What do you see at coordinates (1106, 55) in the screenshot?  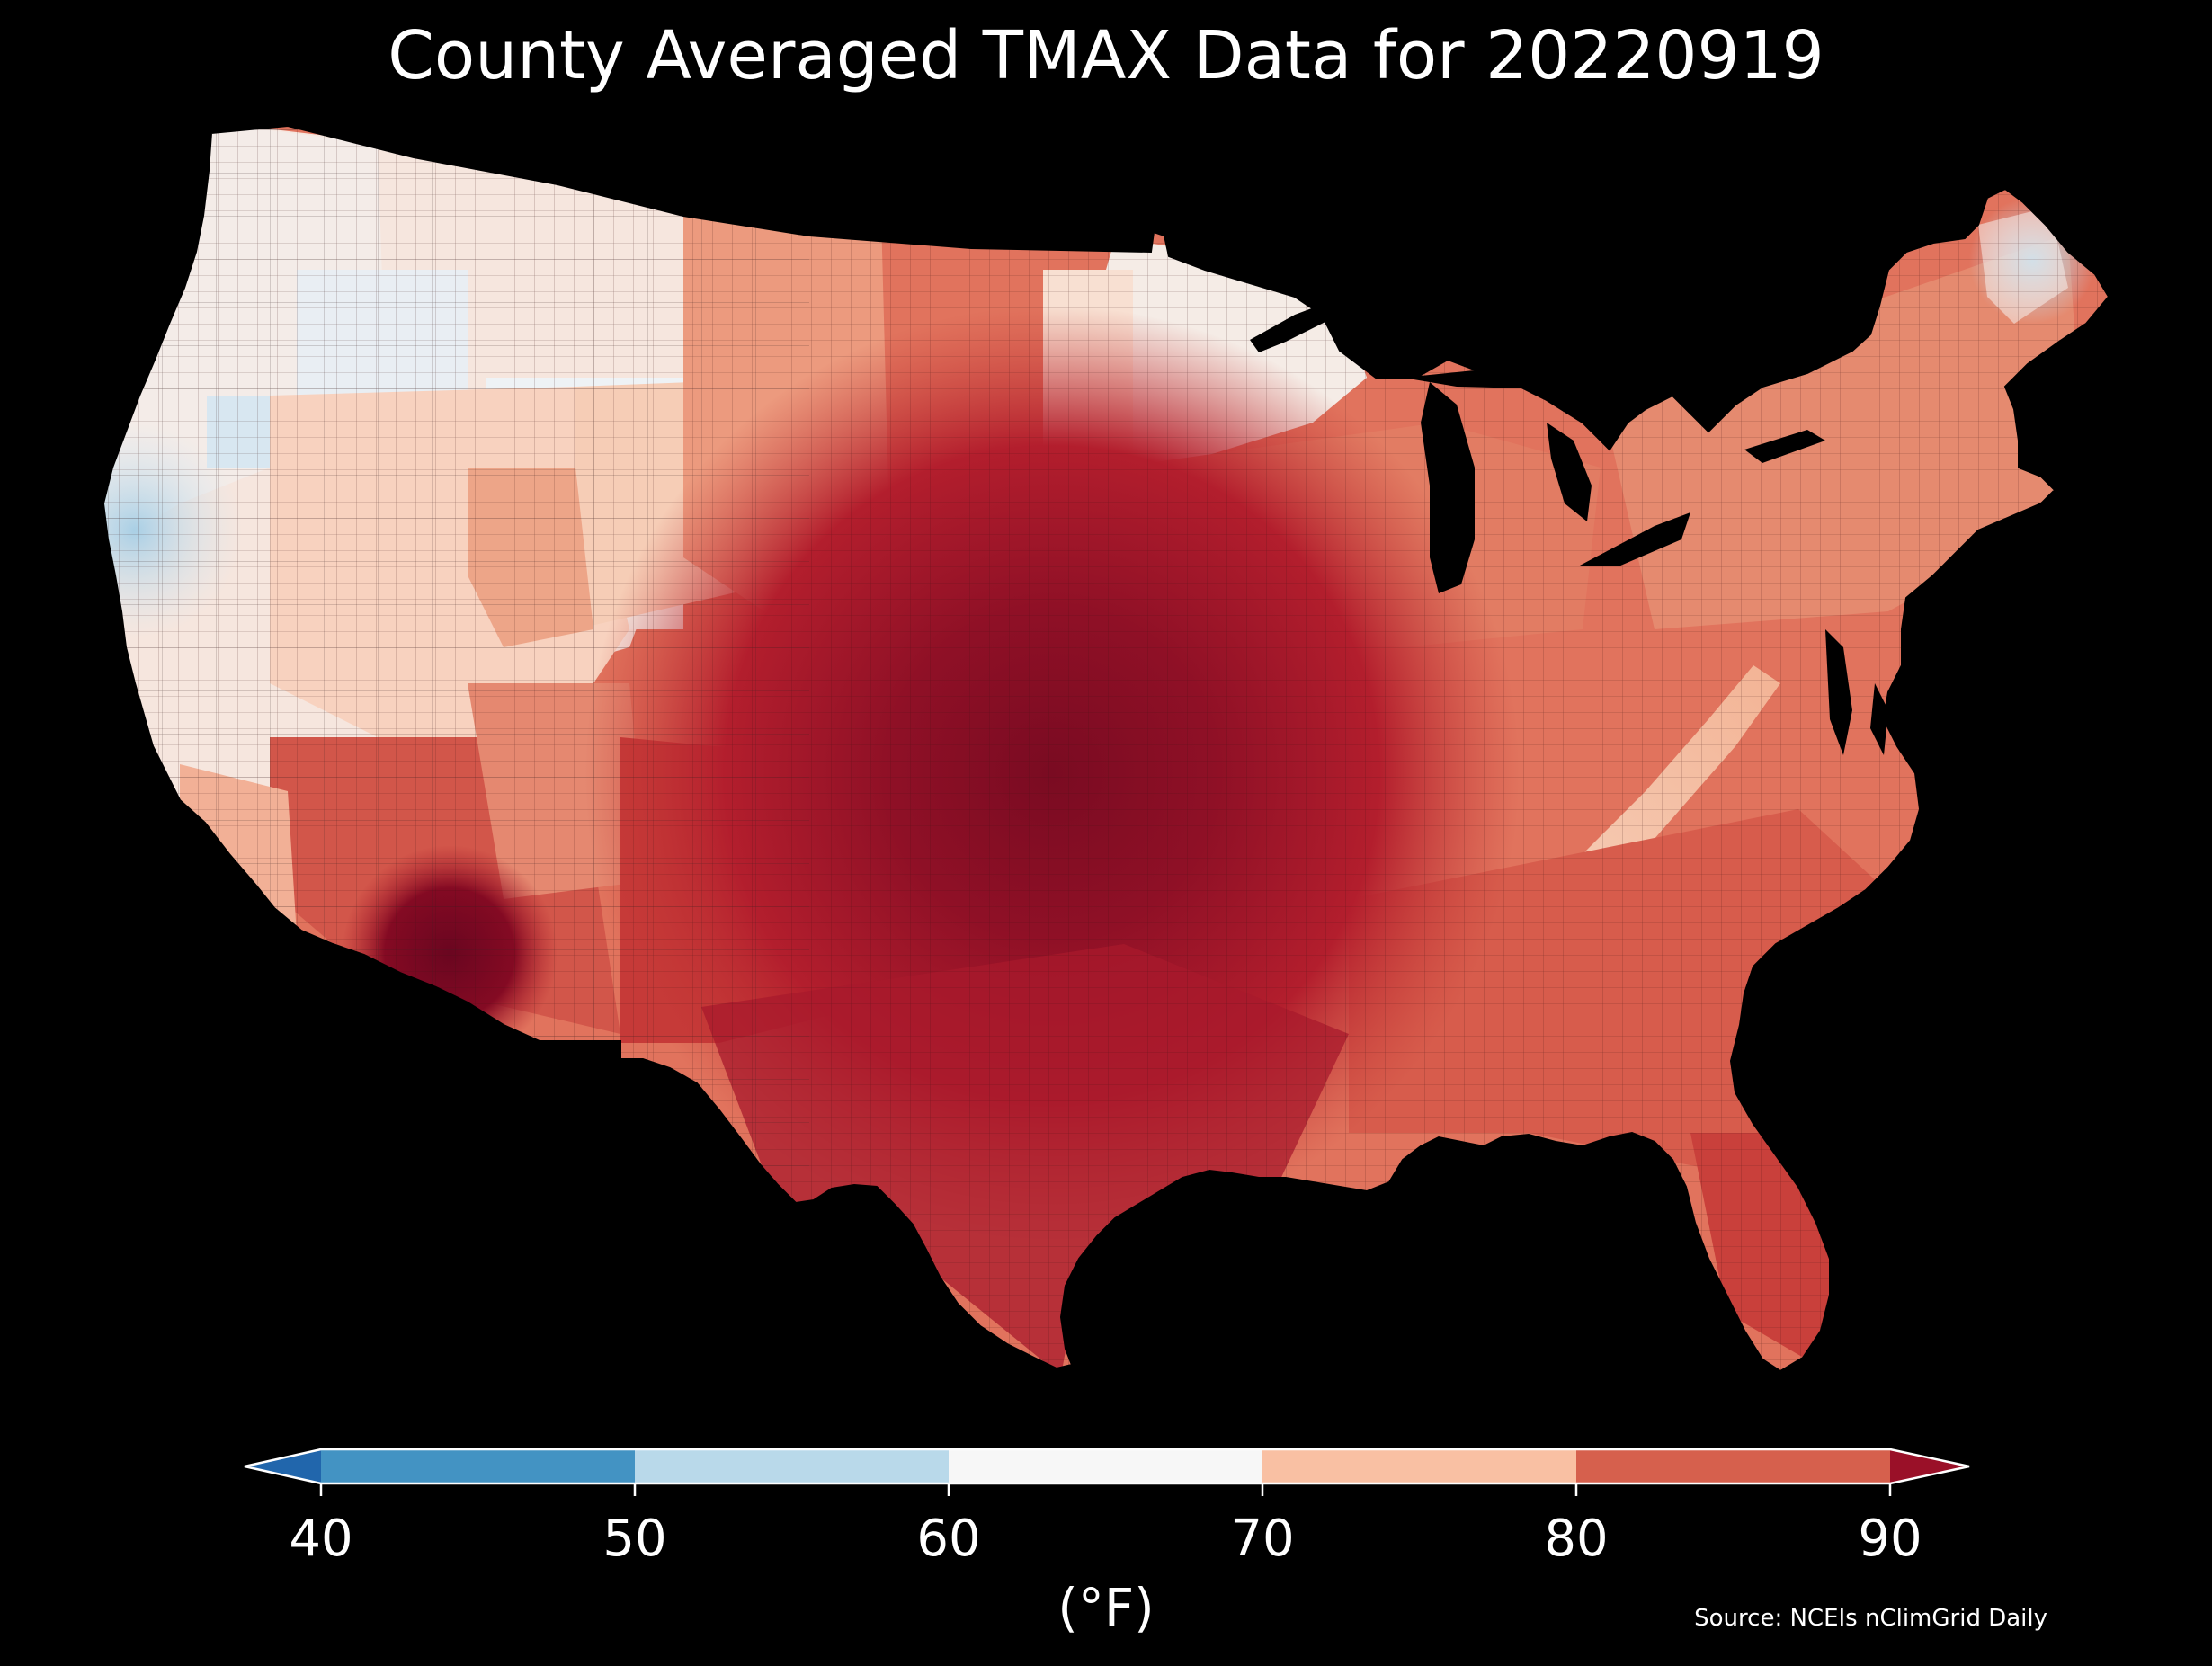 I see `map-title: County Averaged TMAX Data for 20220919` at bounding box center [1106, 55].